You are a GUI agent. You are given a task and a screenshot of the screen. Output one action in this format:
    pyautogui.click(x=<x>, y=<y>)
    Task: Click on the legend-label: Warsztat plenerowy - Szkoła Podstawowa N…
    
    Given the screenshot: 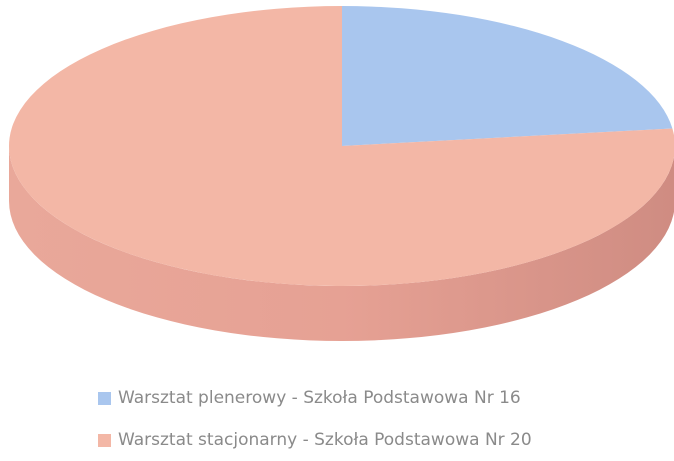 What is the action you would take?
    pyautogui.click(x=319, y=398)
    